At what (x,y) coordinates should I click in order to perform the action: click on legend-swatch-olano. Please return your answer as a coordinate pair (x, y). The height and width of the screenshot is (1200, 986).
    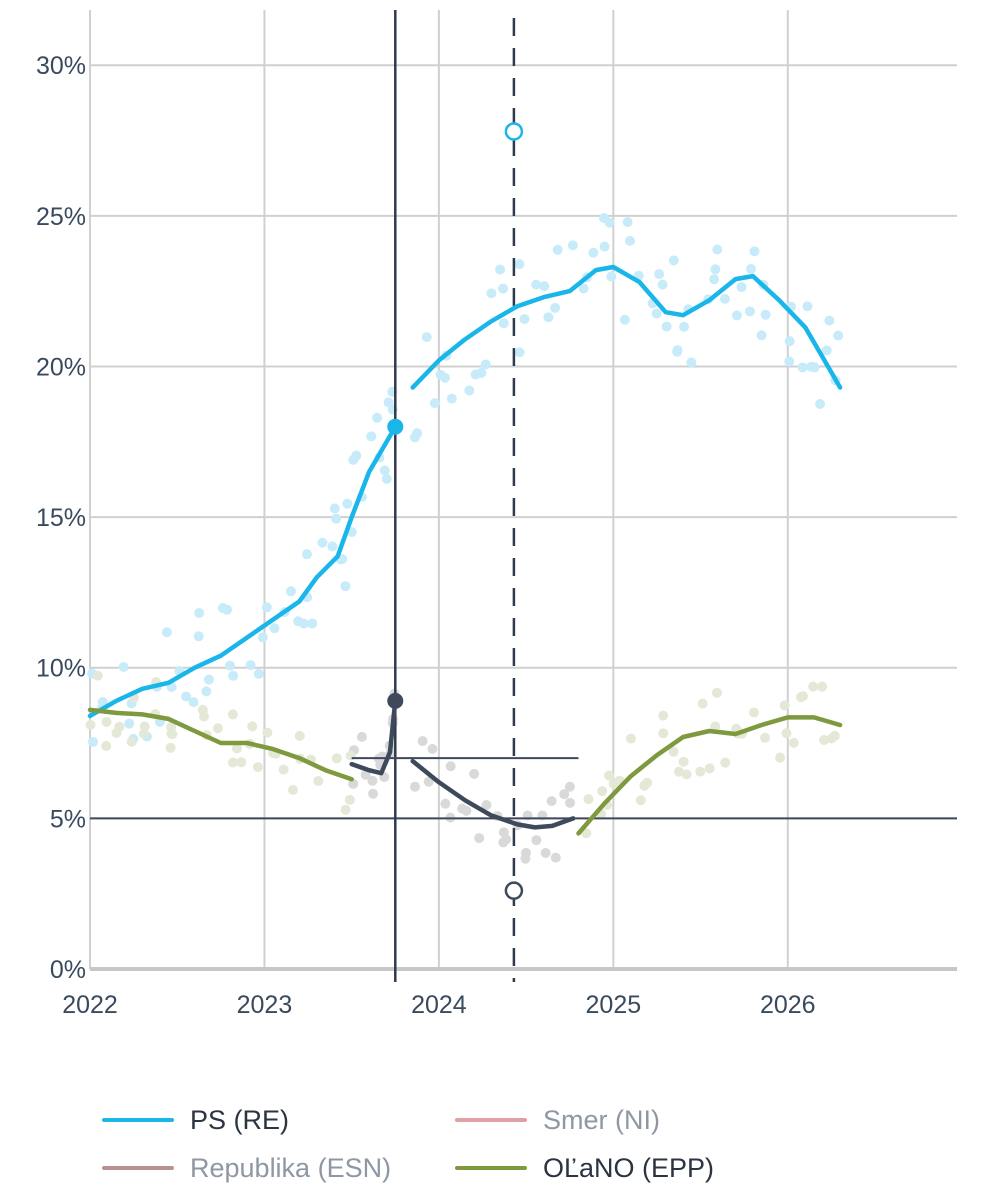
    Looking at the image, I should click on (491, 1168).